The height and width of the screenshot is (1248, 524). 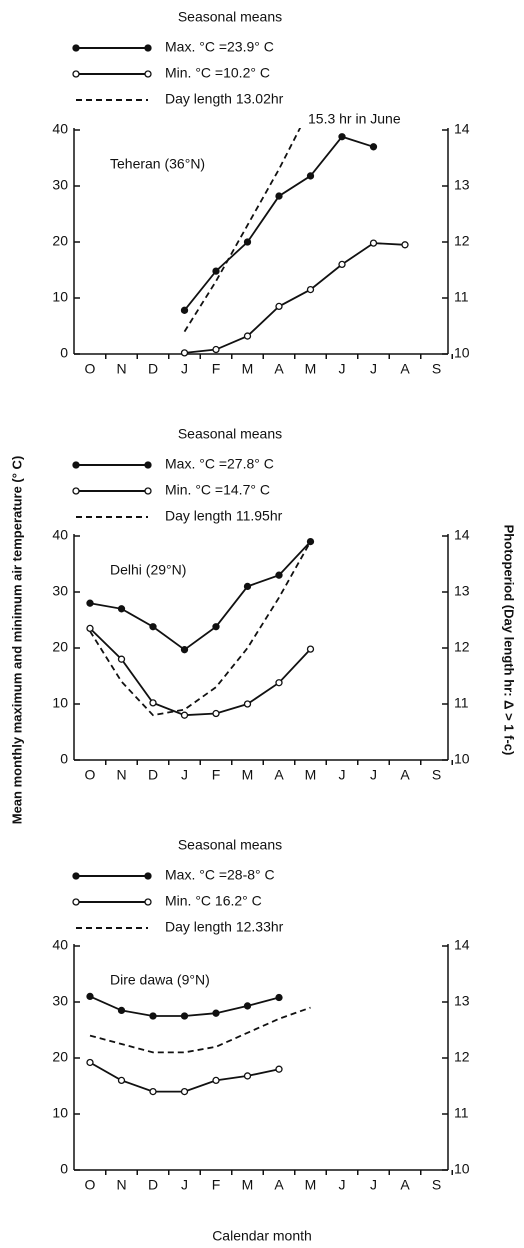 I want to click on legend-label: Max. °C =23.9° C, so click(x=219, y=47).